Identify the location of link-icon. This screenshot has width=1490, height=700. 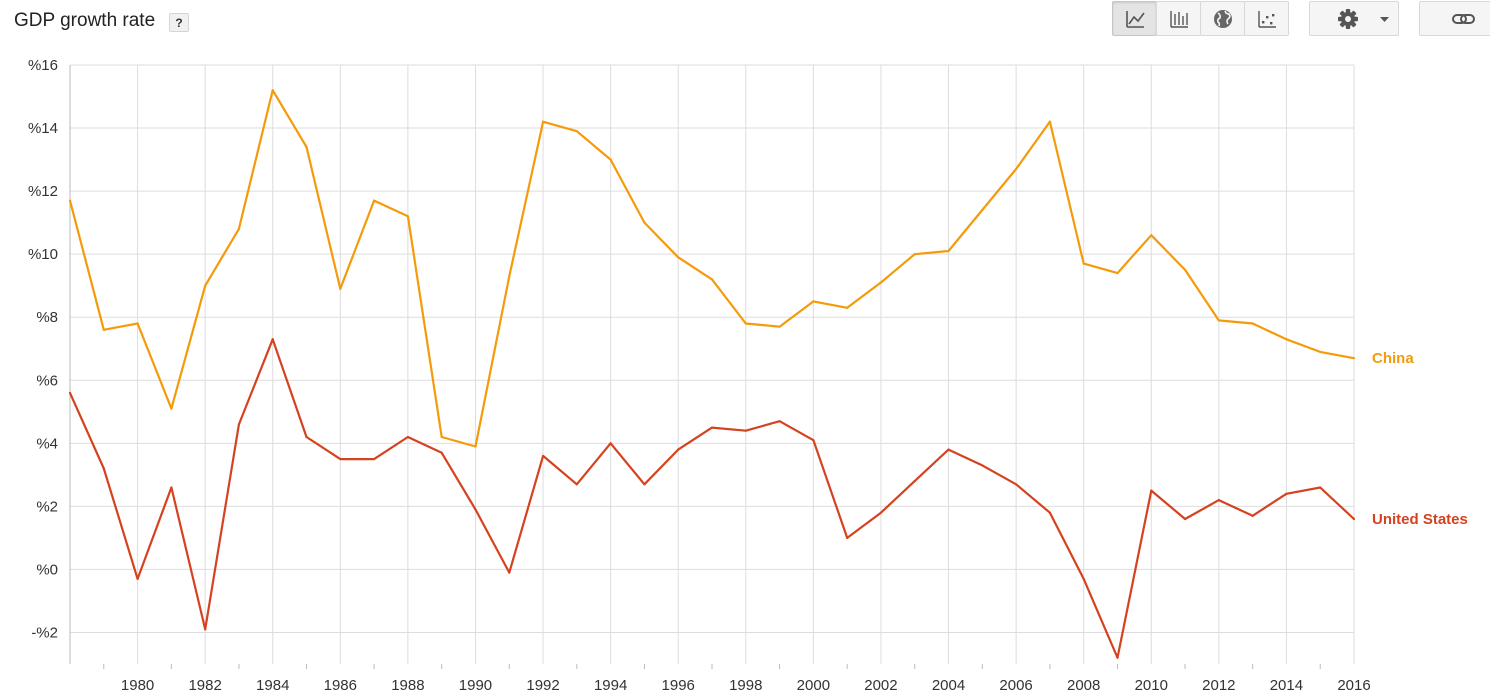
(1463, 19).